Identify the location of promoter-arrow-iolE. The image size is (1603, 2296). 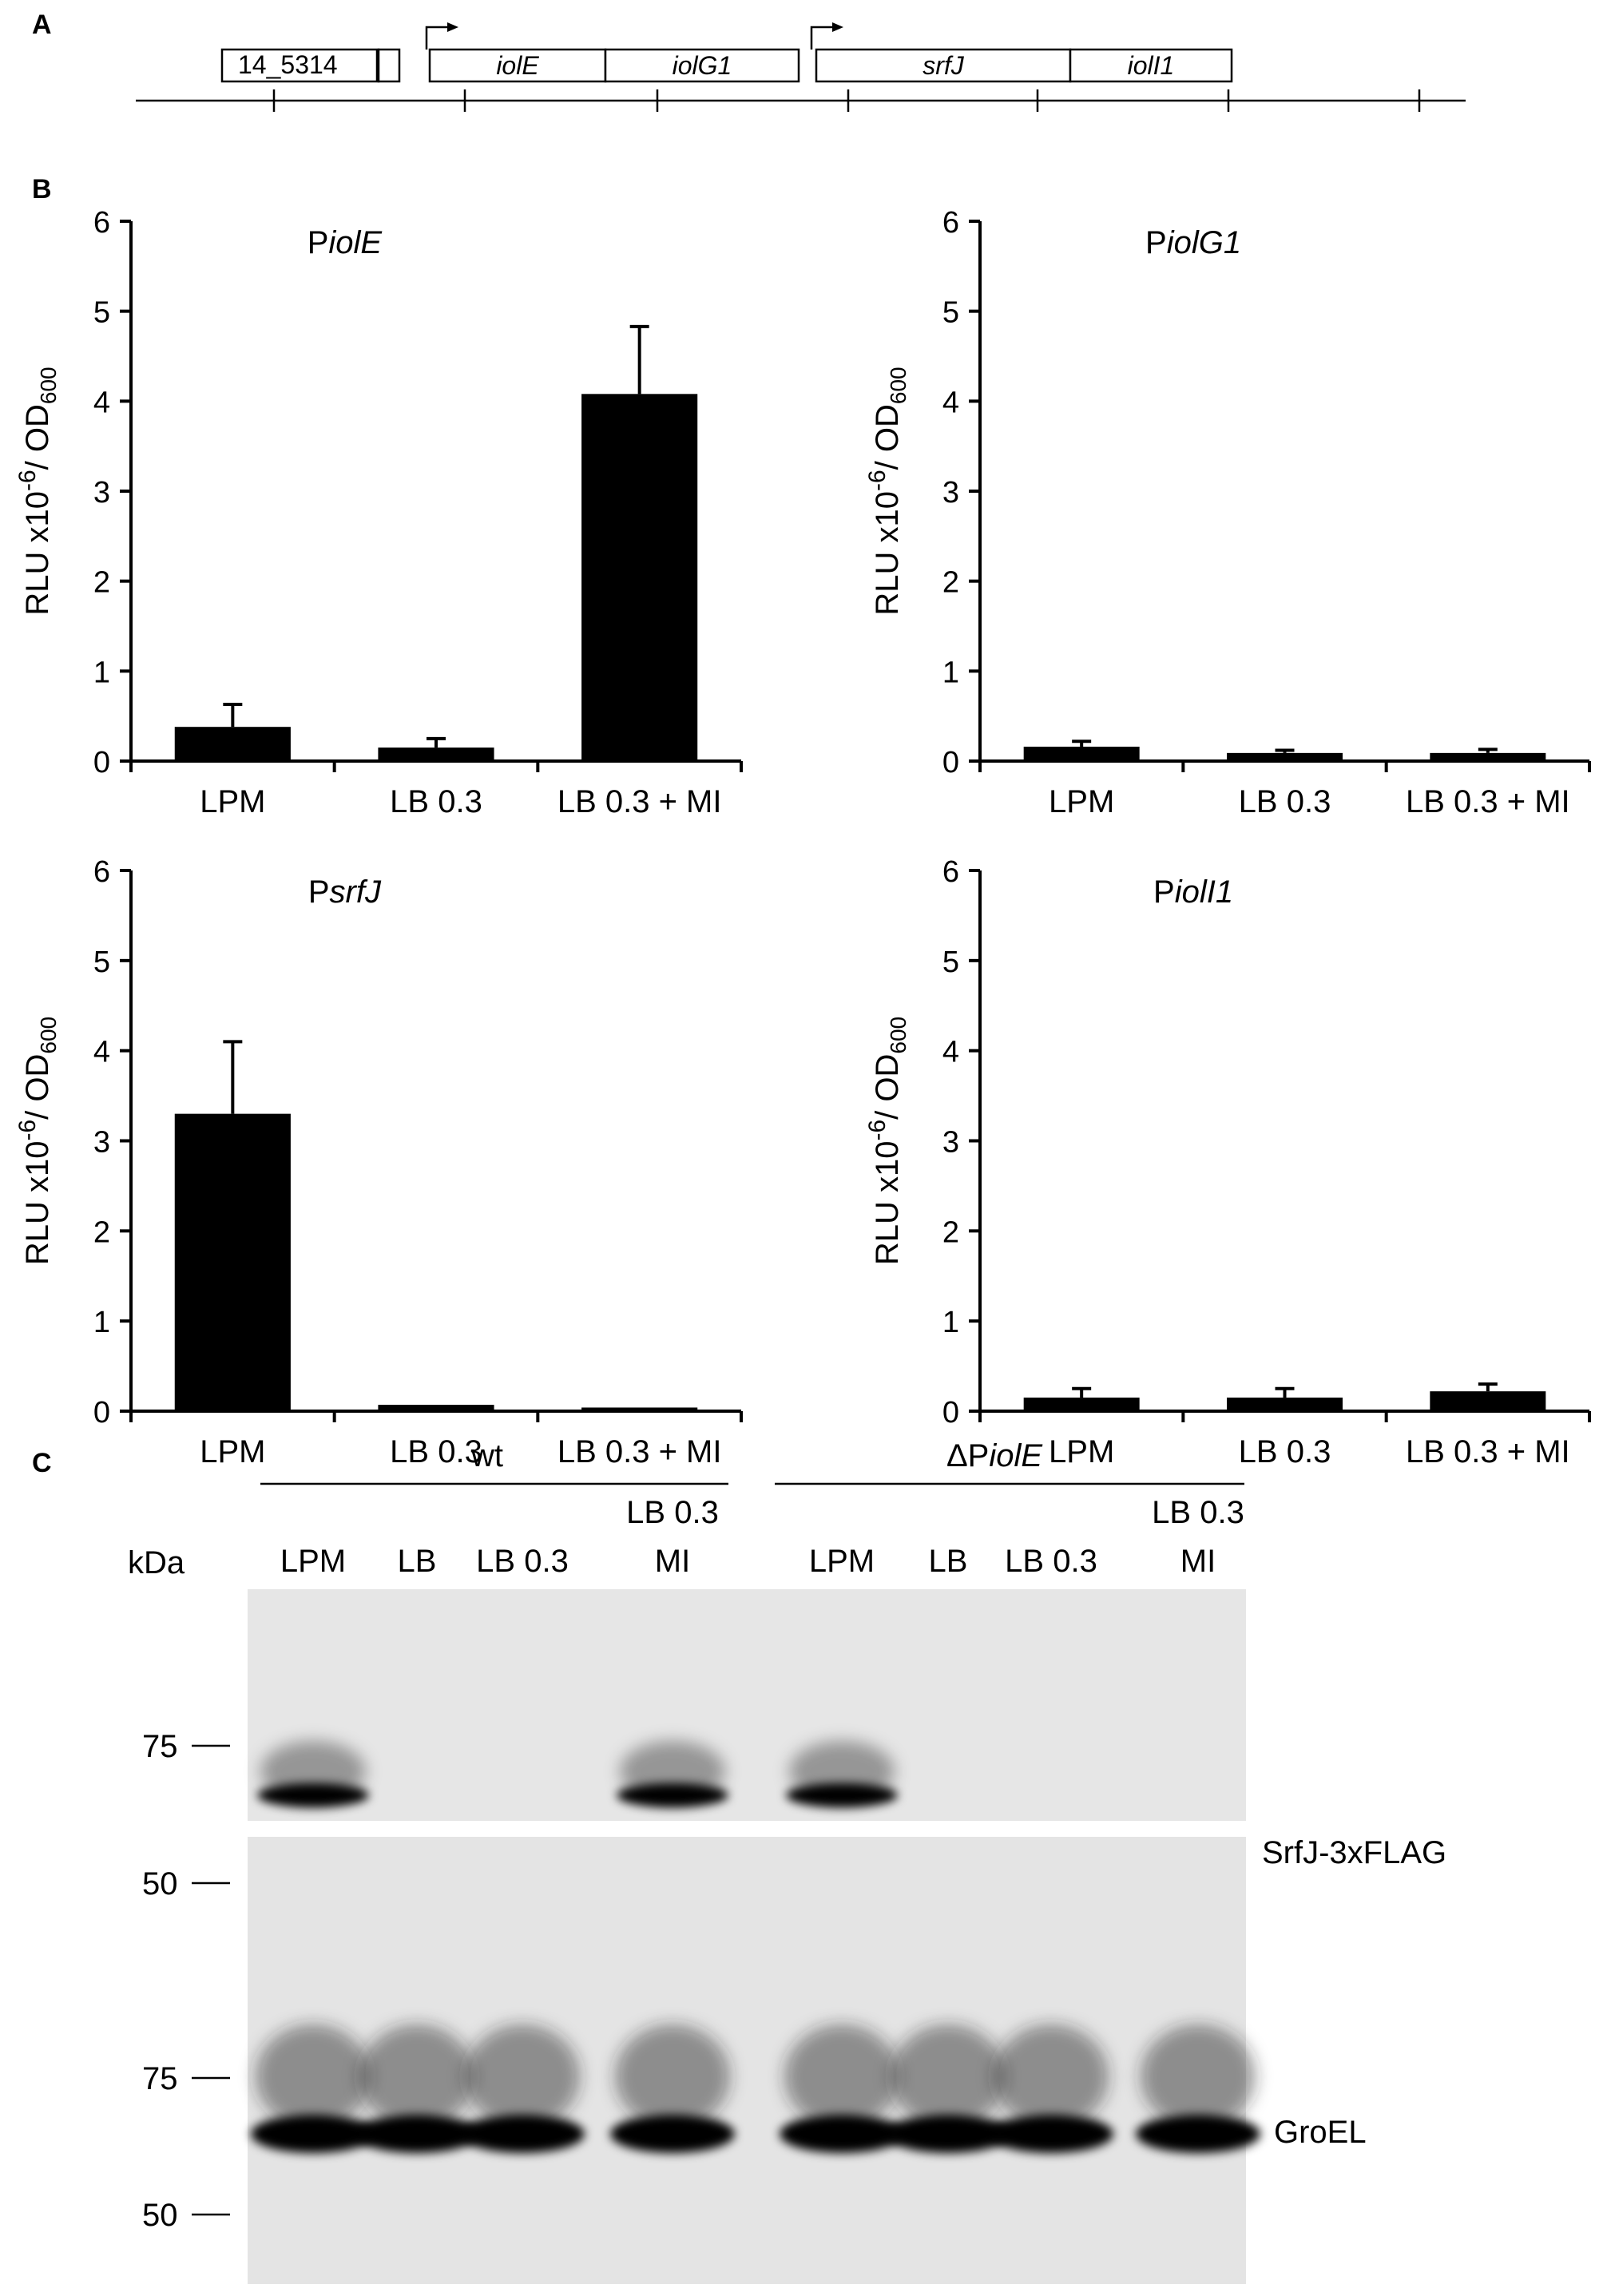
(441, 36).